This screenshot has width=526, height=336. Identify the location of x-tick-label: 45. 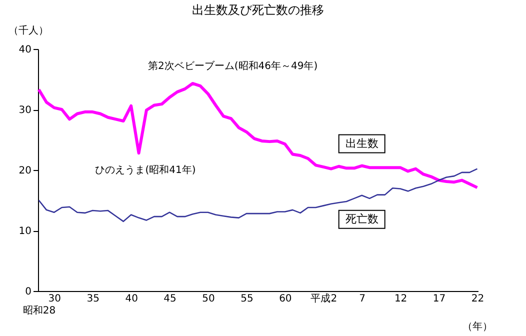
(170, 299).